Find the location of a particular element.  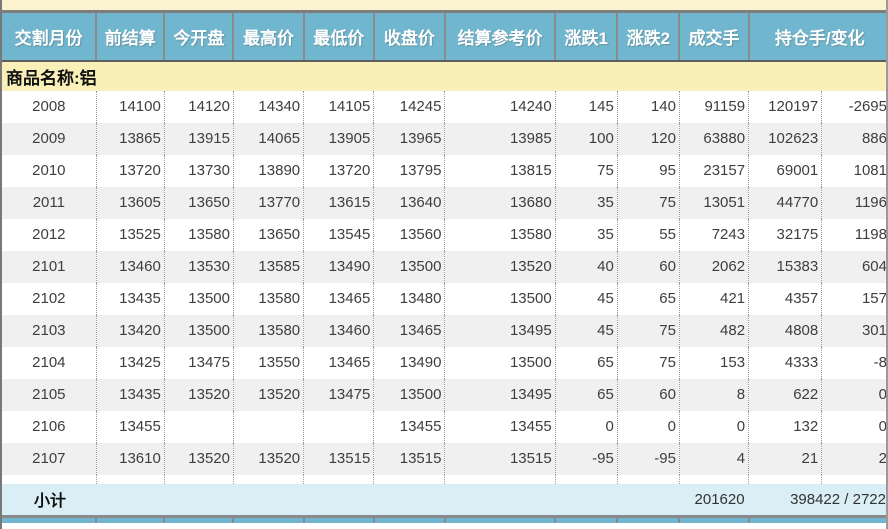

cell-low: 13490 is located at coordinates (339, 266).